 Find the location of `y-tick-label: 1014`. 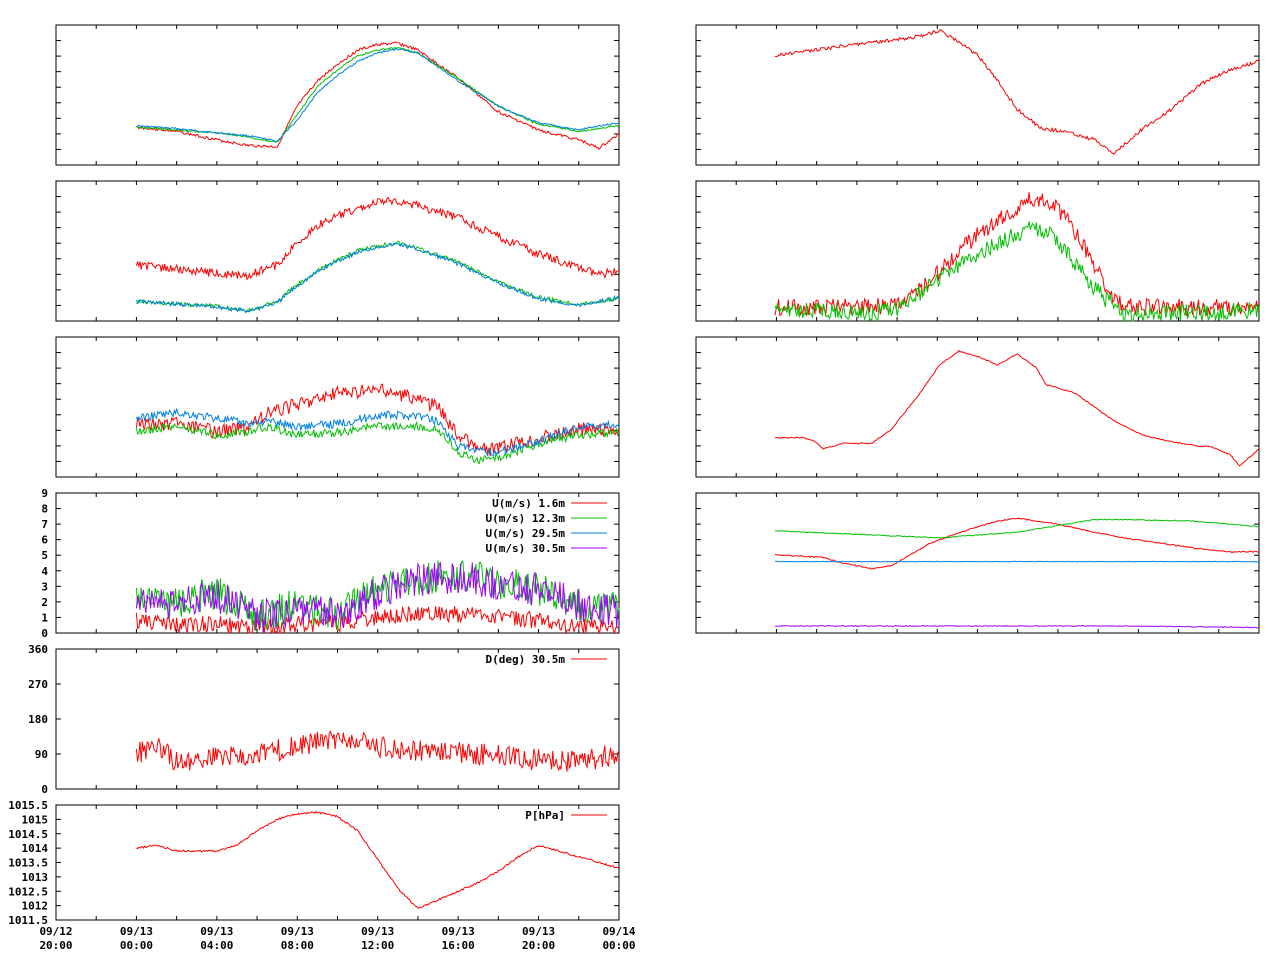

y-tick-label: 1014 is located at coordinates (35, 848).